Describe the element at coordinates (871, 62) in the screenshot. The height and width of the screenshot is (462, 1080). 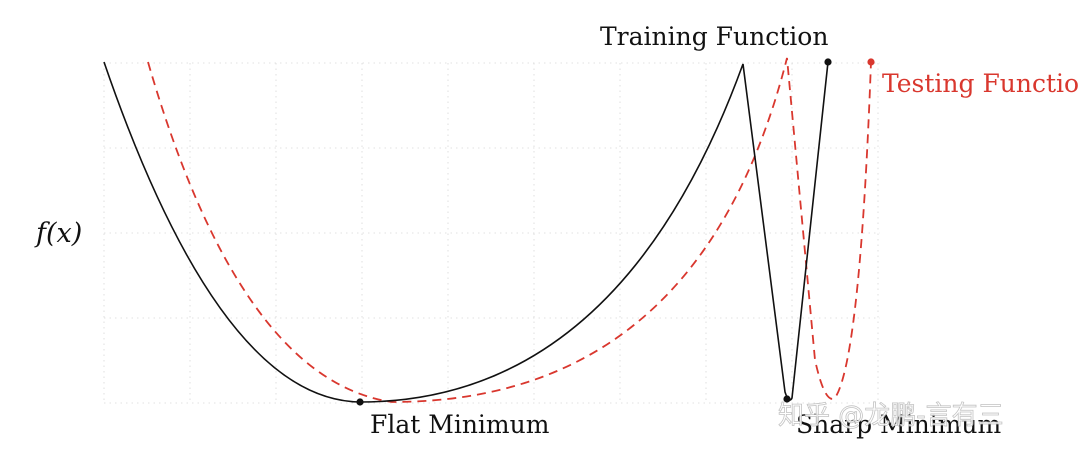
I see `testing-endpoint-marker` at that location.